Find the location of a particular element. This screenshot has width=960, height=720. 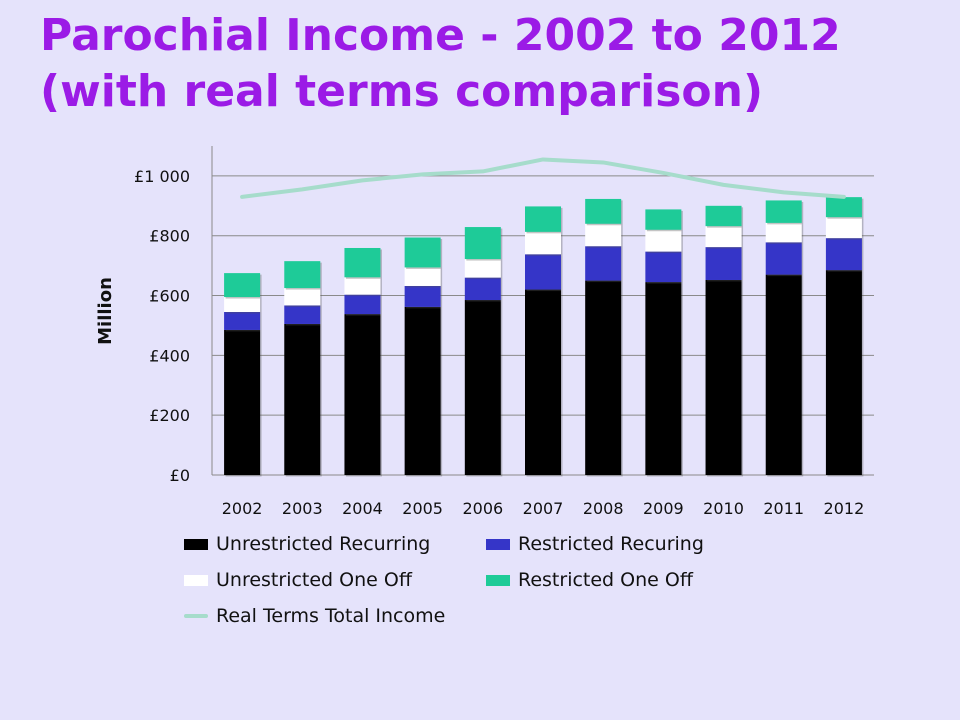

x-tick-label: 2012 is located at coordinates (844, 508).